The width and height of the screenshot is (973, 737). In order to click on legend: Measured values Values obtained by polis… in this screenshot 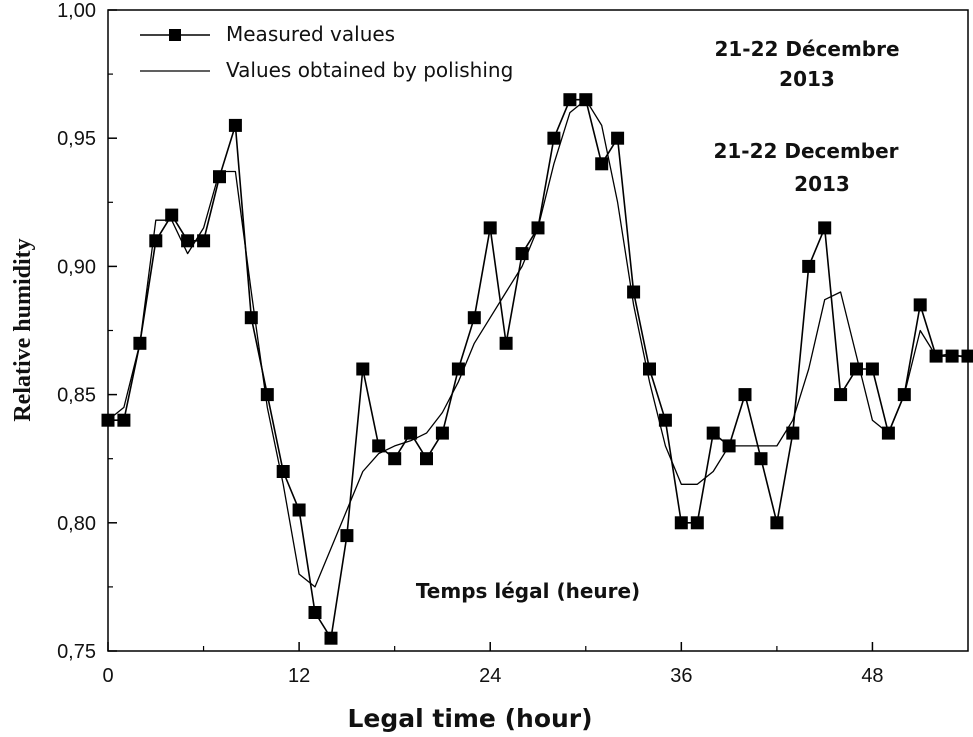, I will do `click(326, 52)`.